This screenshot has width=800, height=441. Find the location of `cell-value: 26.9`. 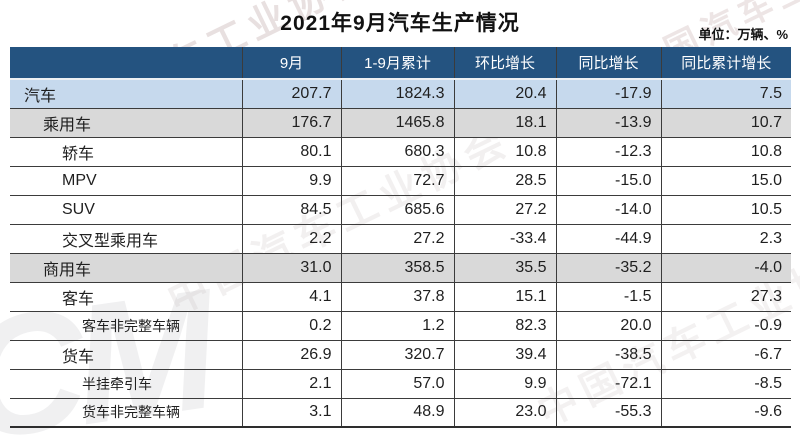

cell-value: 26.9 is located at coordinates (291, 355).